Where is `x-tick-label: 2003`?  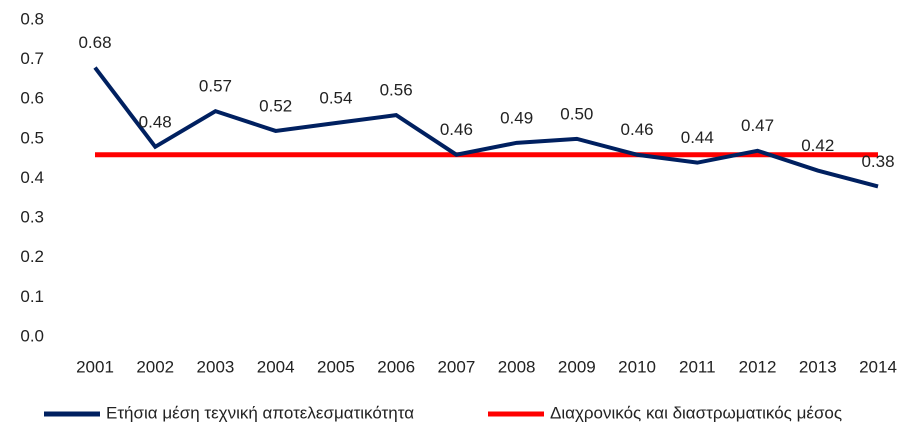 x-tick-label: 2003 is located at coordinates (216, 366).